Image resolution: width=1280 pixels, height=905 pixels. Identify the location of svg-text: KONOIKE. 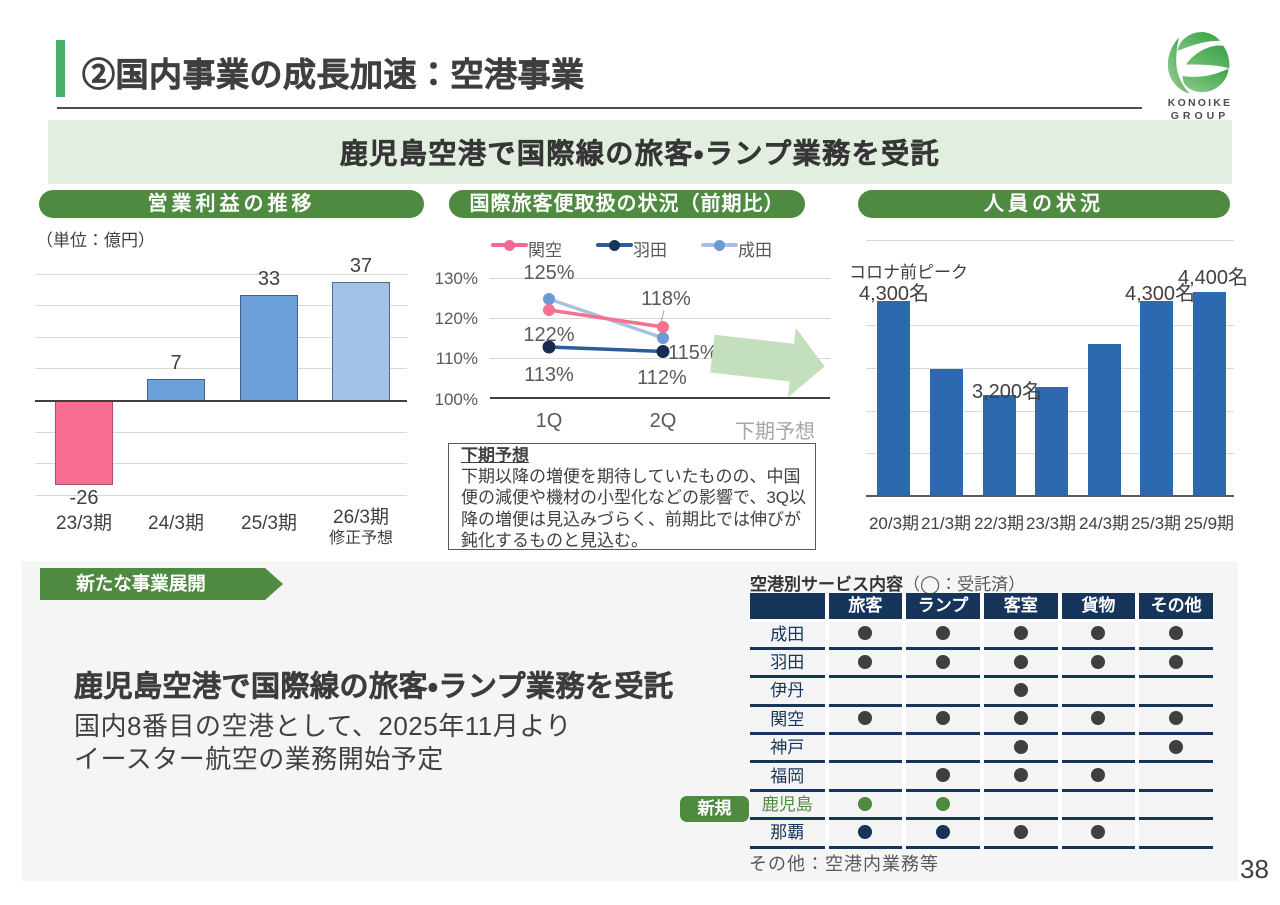
(1200, 103).